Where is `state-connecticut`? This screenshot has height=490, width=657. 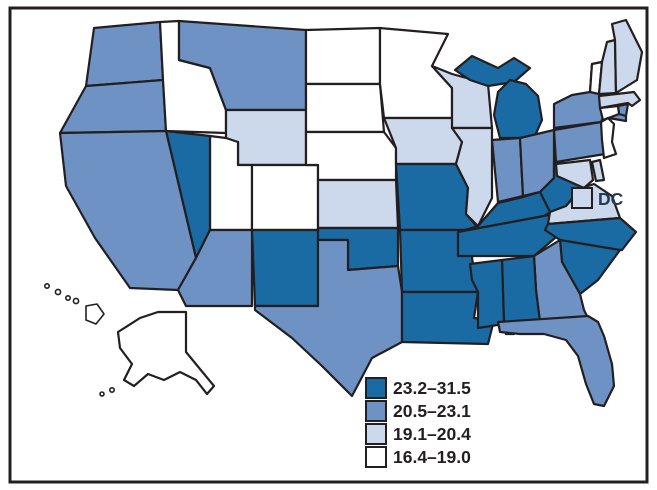 state-connecticut is located at coordinates (609, 113).